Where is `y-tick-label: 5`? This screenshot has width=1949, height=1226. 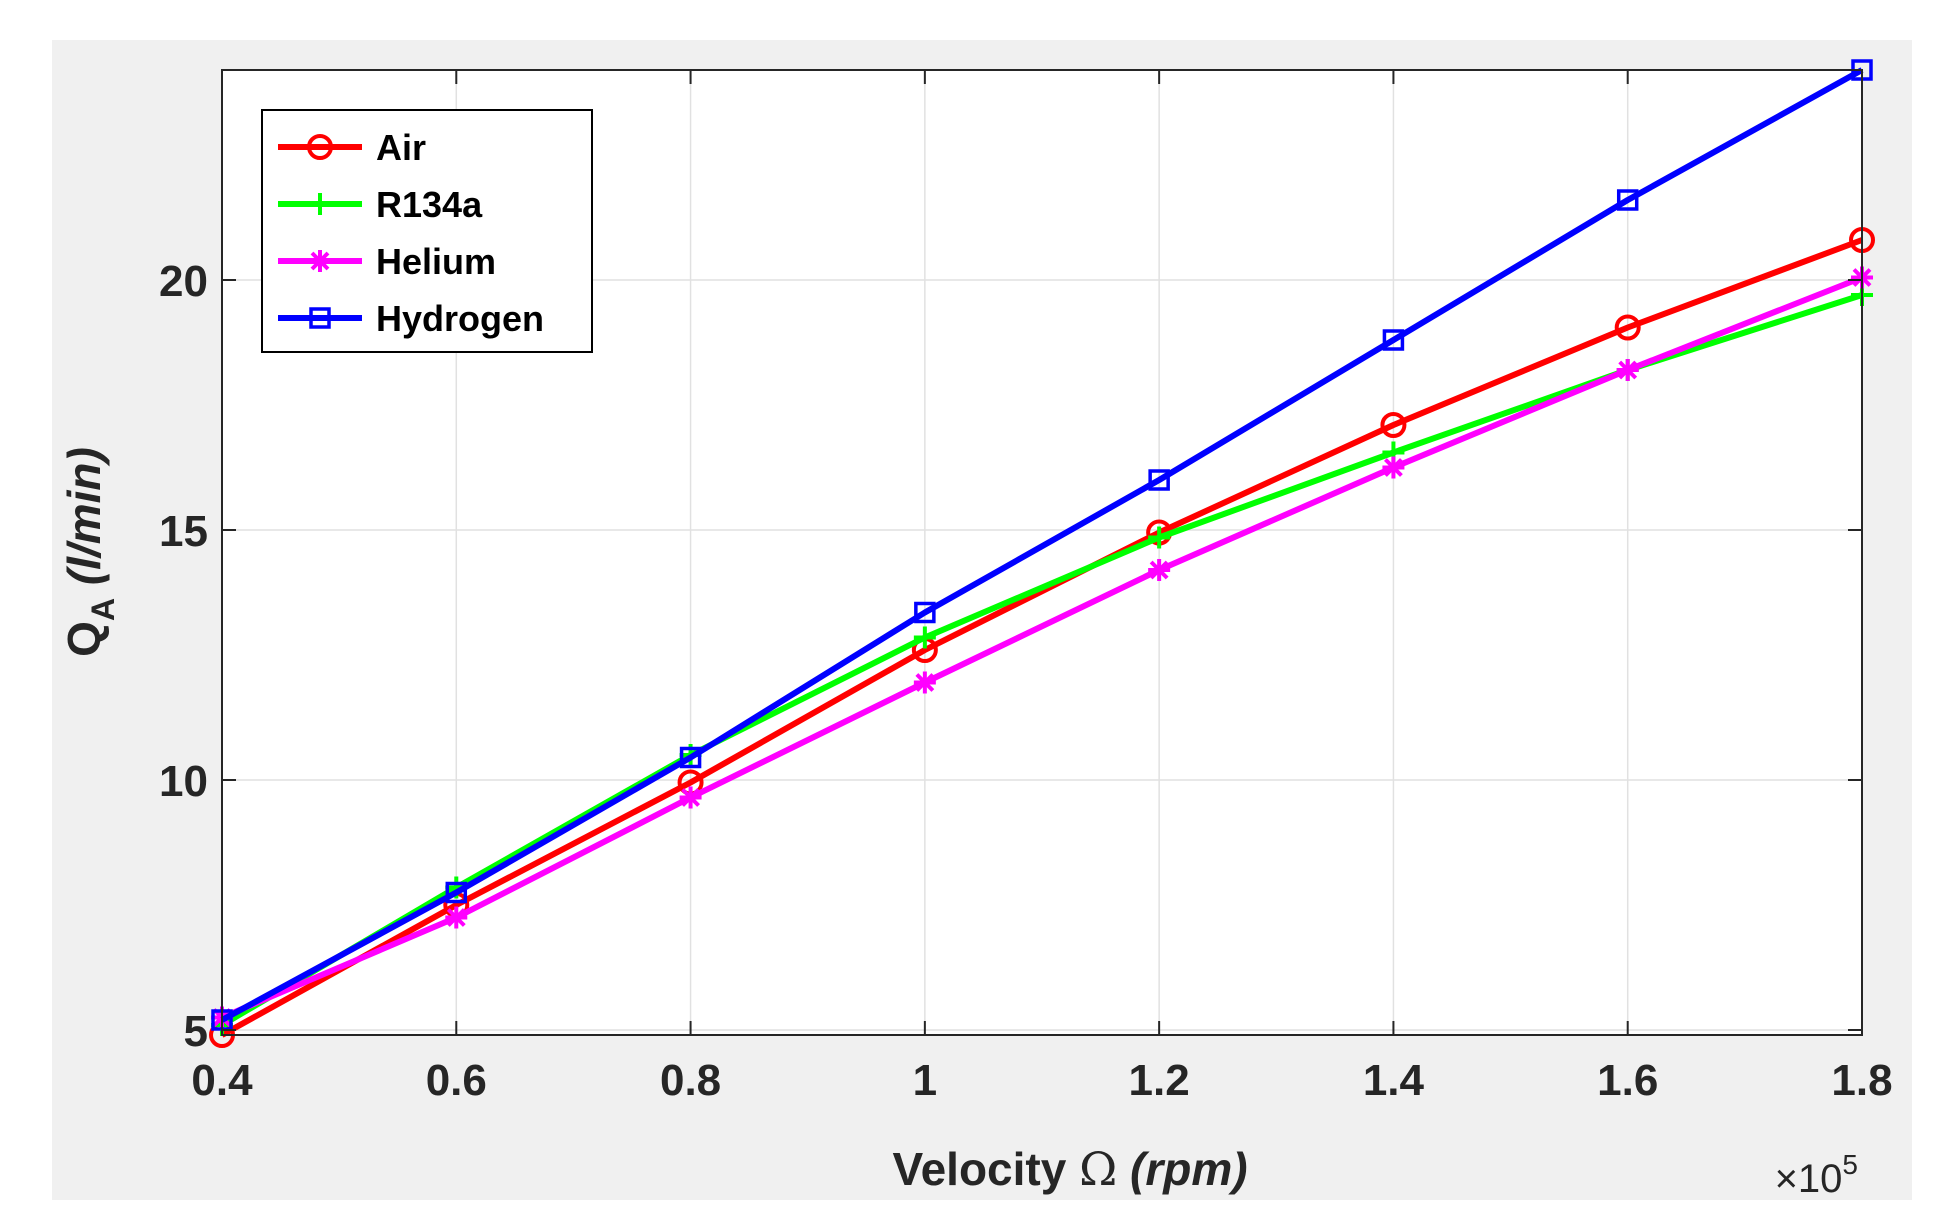
y-tick-label: 5 is located at coordinates (196, 1031).